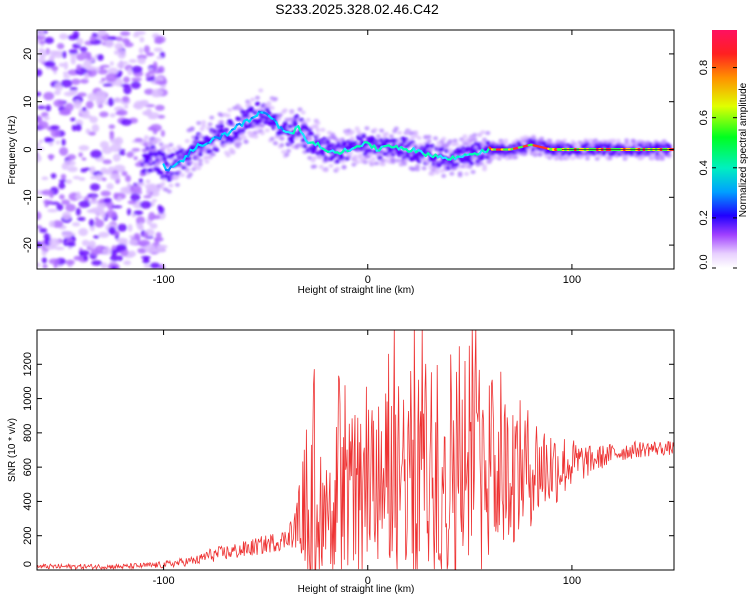  What do you see at coordinates (28, 197) in the screenshot?
I see `spectrogram-y-tick-label: -10` at bounding box center [28, 197].